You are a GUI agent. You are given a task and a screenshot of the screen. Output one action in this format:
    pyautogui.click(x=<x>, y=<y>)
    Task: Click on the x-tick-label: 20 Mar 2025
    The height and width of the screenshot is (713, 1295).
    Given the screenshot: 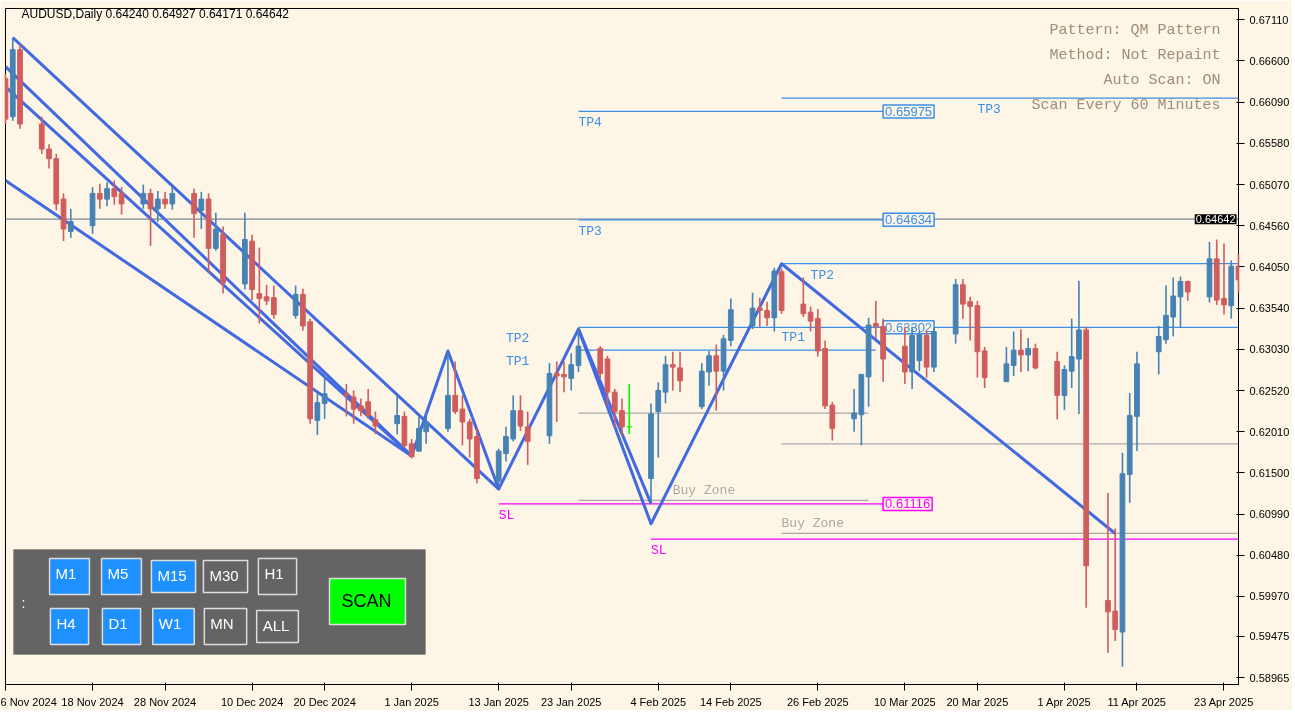 What is the action you would take?
    pyautogui.click(x=977, y=701)
    